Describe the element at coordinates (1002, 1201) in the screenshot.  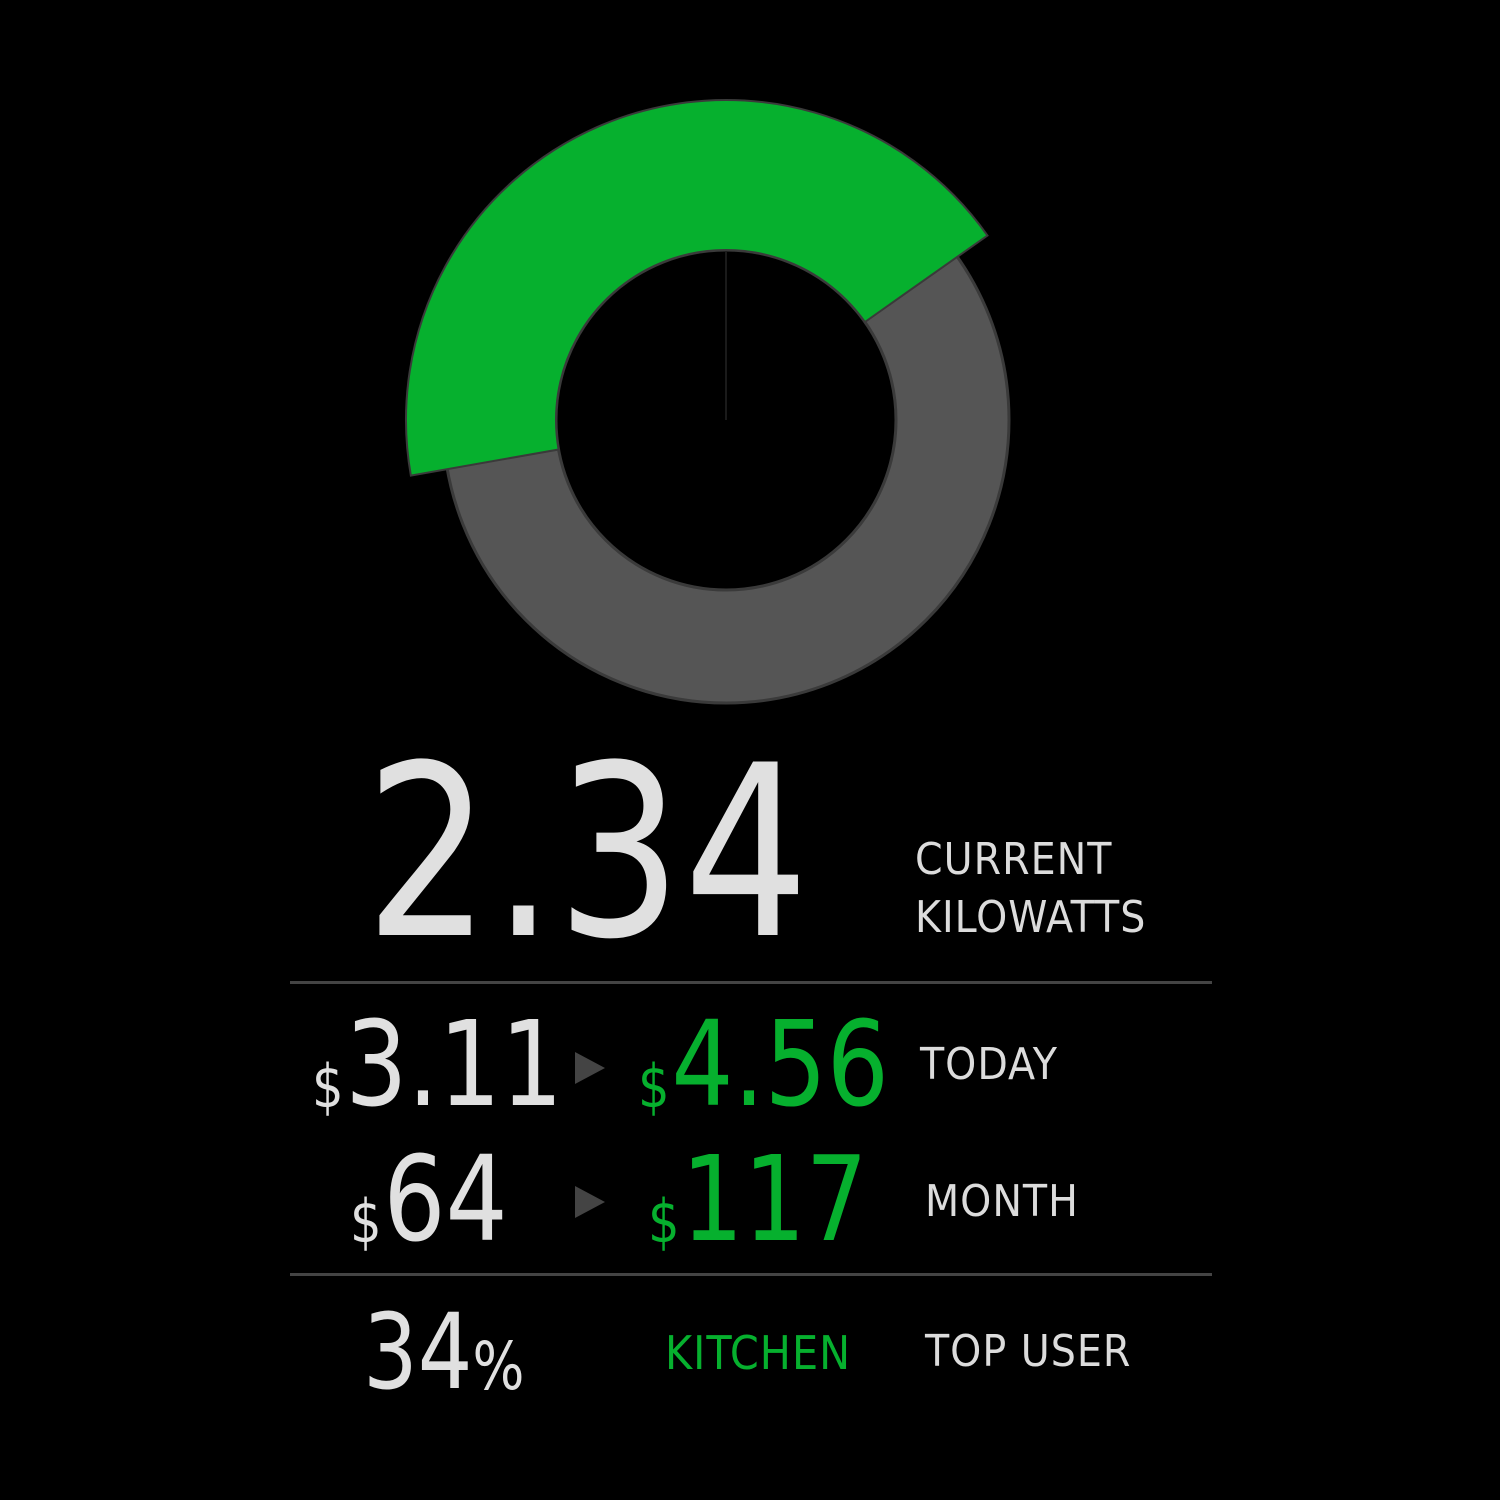
I see `month-label: MONTH` at that location.